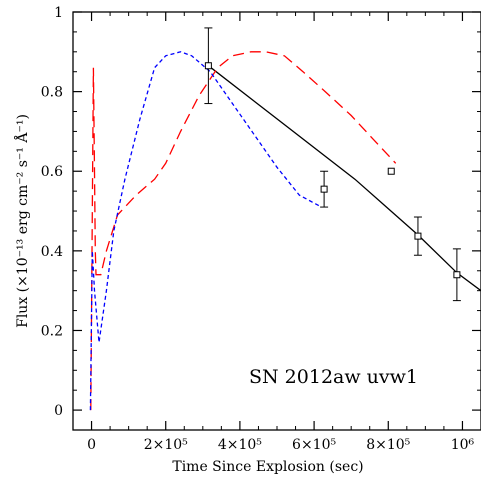 Image resolution: width=481 pixels, height=477 pixels. What do you see at coordinates (333, 377) in the screenshot?
I see `chart-annotation: SN 2012aw uvw1` at bounding box center [333, 377].